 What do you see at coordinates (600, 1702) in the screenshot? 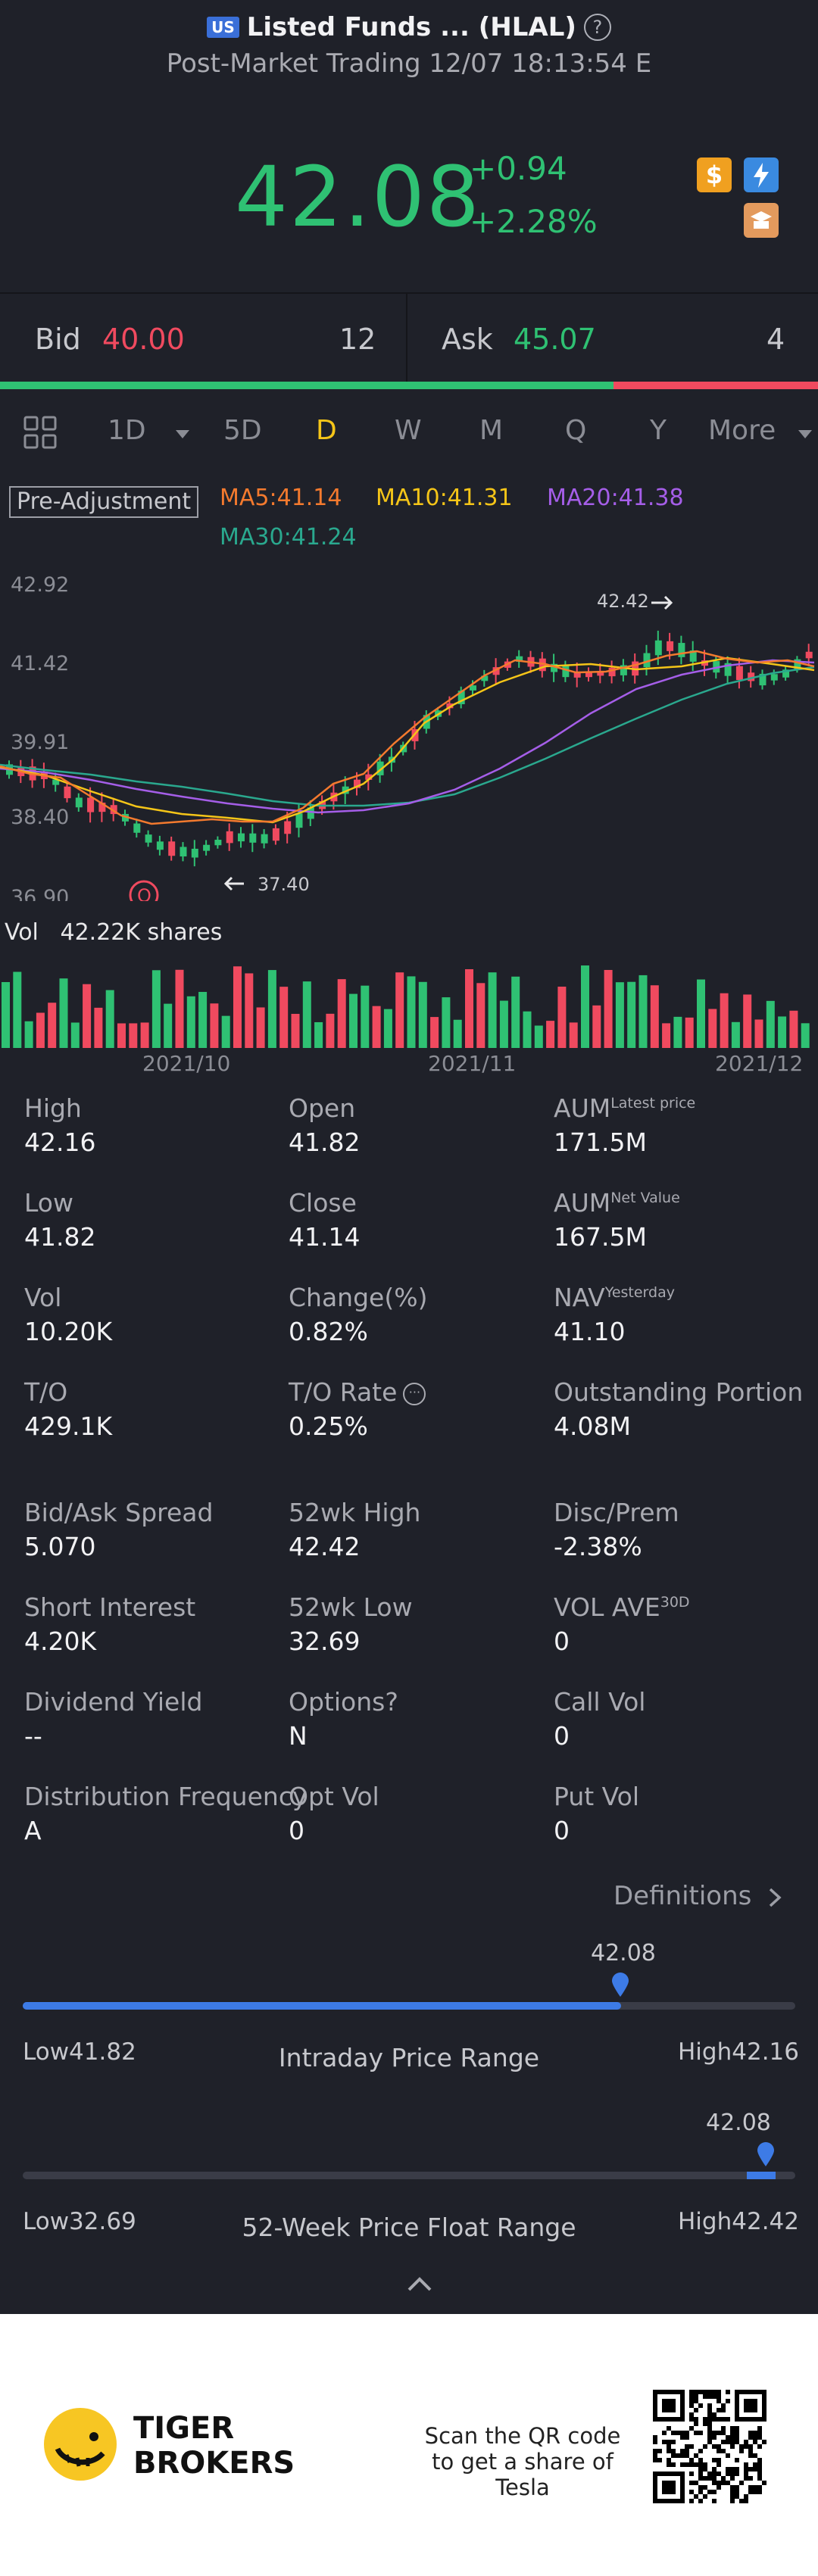
I see `stat-label: Call Vol` at bounding box center [600, 1702].